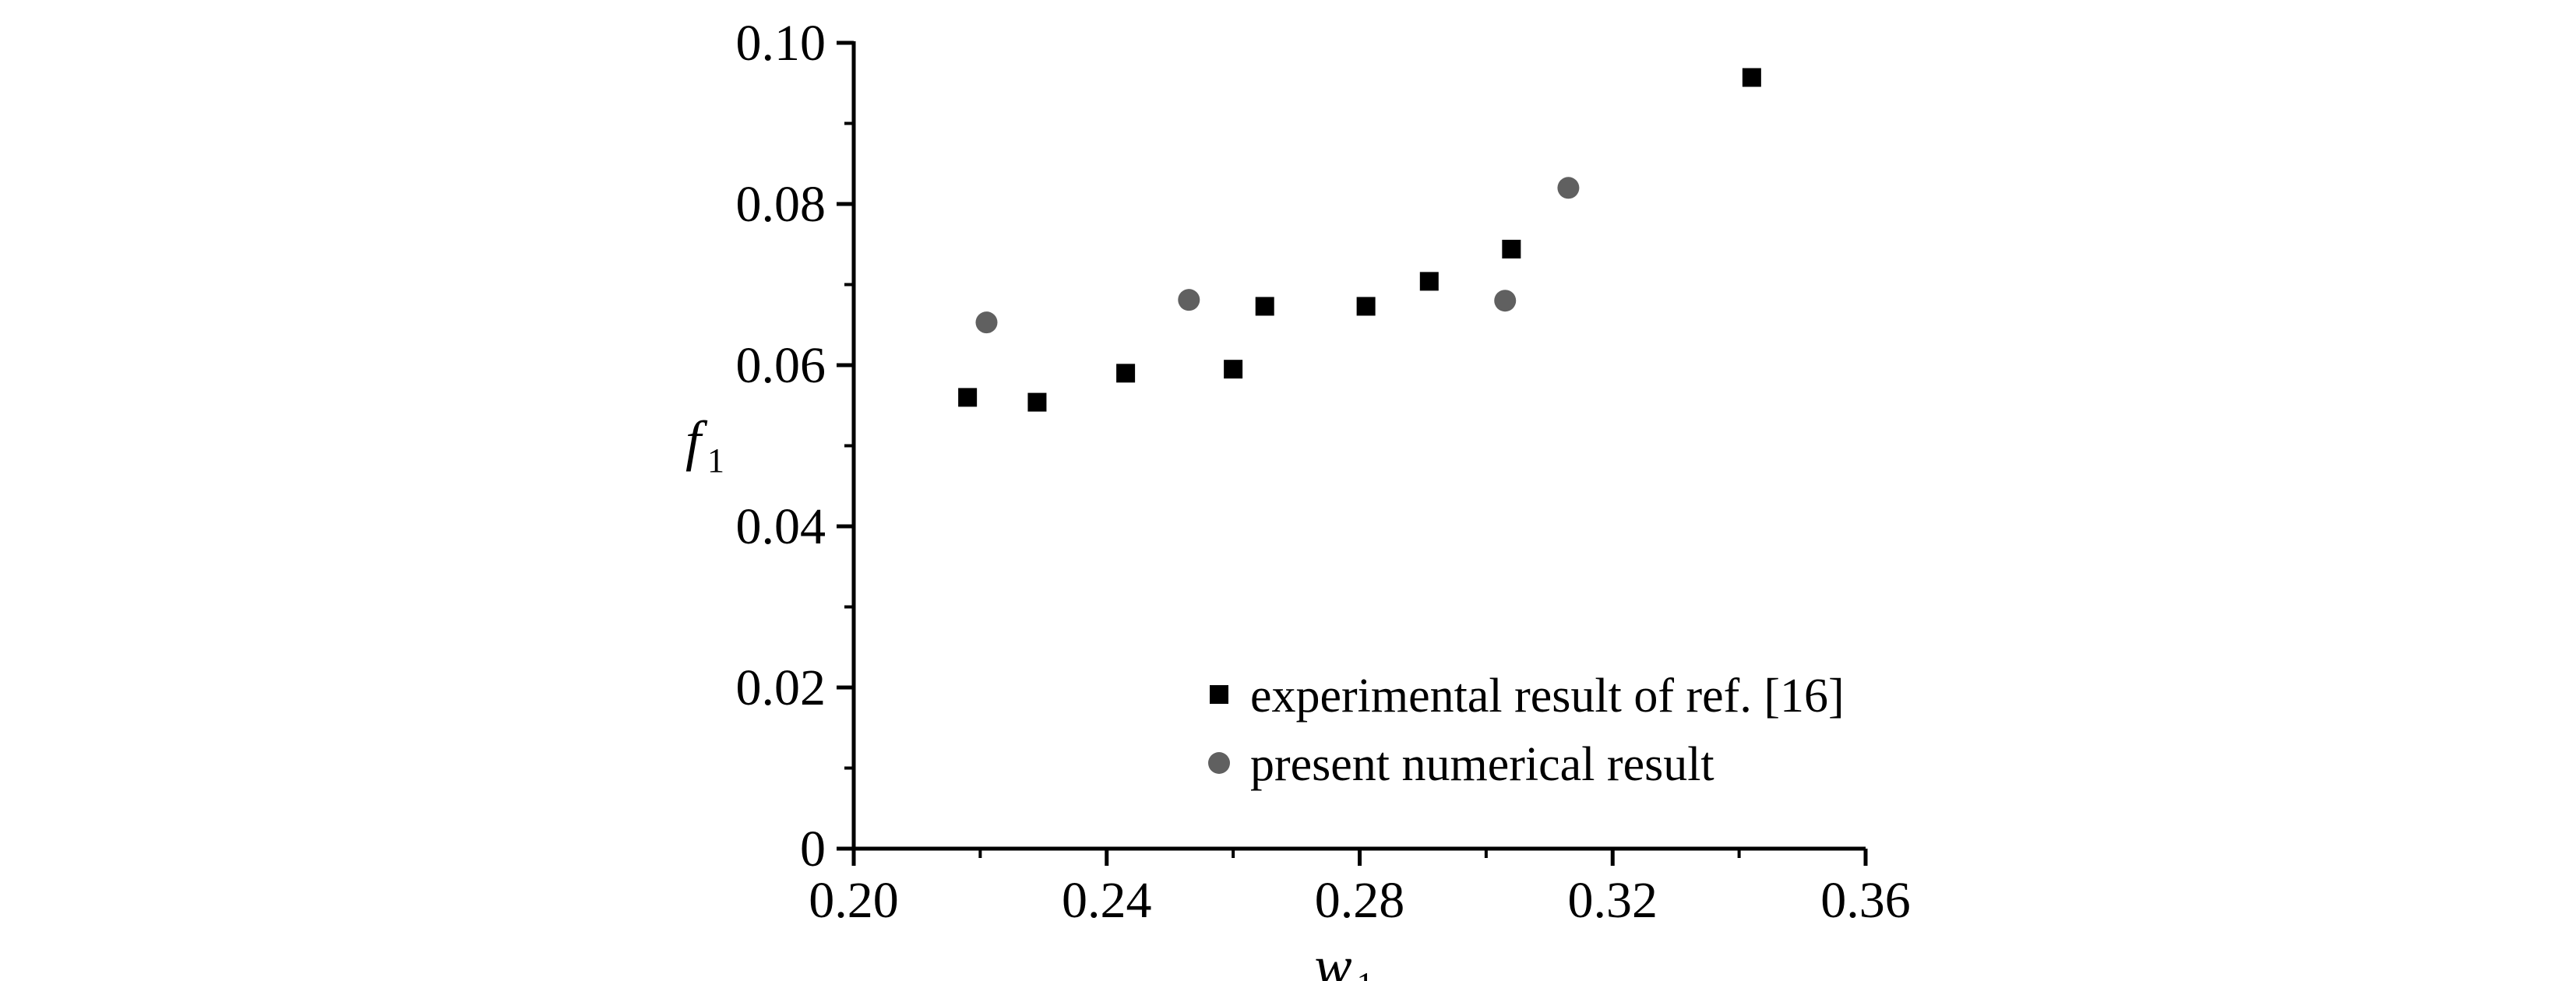 This screenshot has height=981, width=2576. What do you see at coordinates (1107, 900) in the screenshot?
I see `x-tick-label: 0.24` at bounding box center [1107, 900].